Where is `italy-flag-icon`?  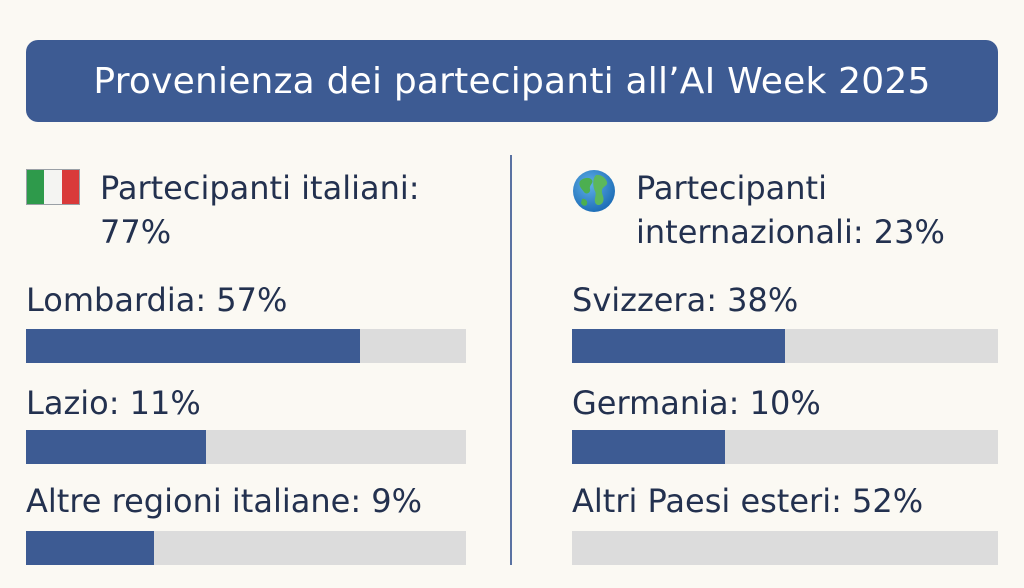
italy-flag-icon is located at coordinates (53, 187).